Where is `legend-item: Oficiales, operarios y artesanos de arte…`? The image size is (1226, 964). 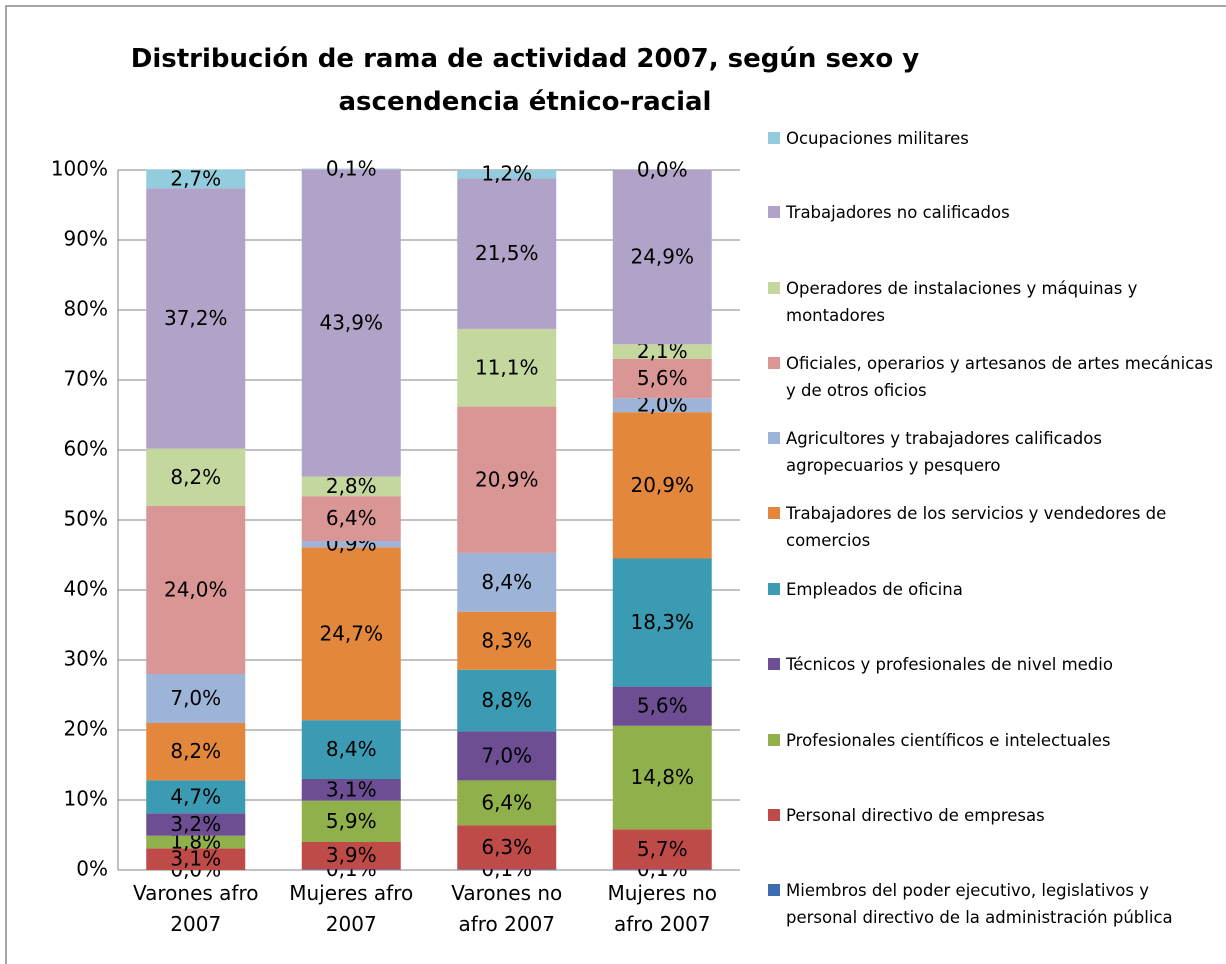 legend-item: Oficiales, operarios y artesanos de arte… is located at coordinates (995, 377).